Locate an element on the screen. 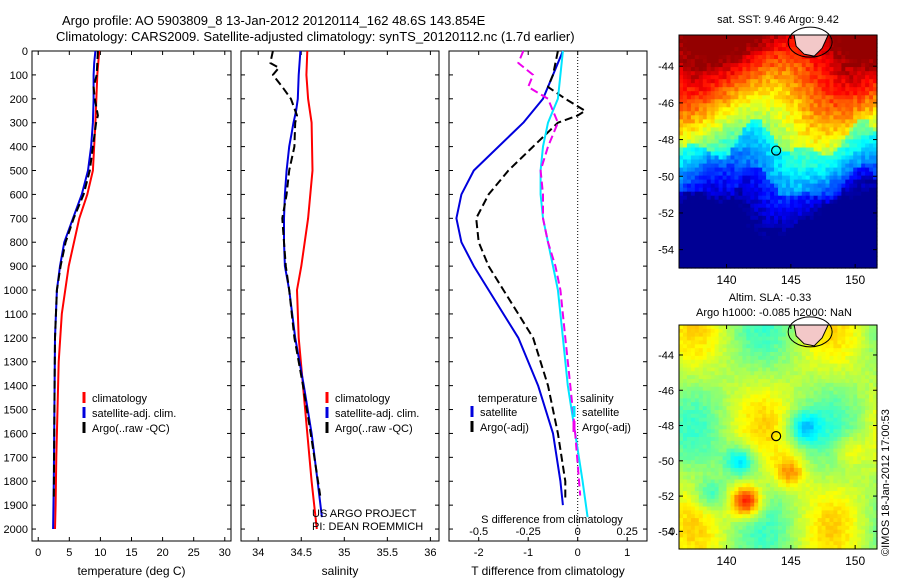 This screenshot has height=580, width=900. s-diff-tick-label: 0.25 is located at coordinates (626, 532).